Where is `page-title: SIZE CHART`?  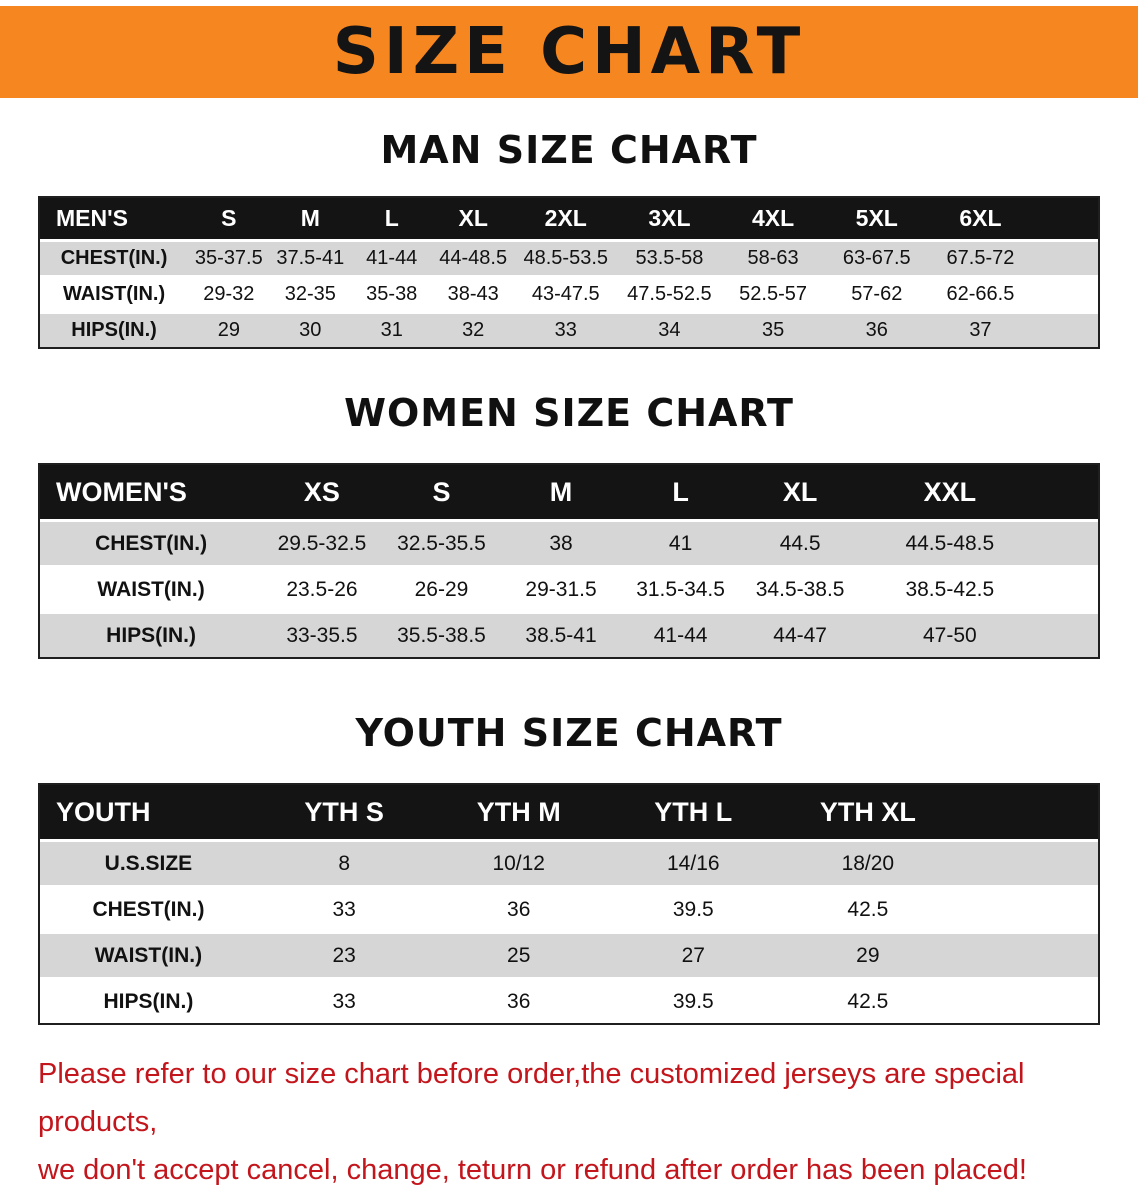
page-title: SIZE CHART is located at coordinates (569, 52).